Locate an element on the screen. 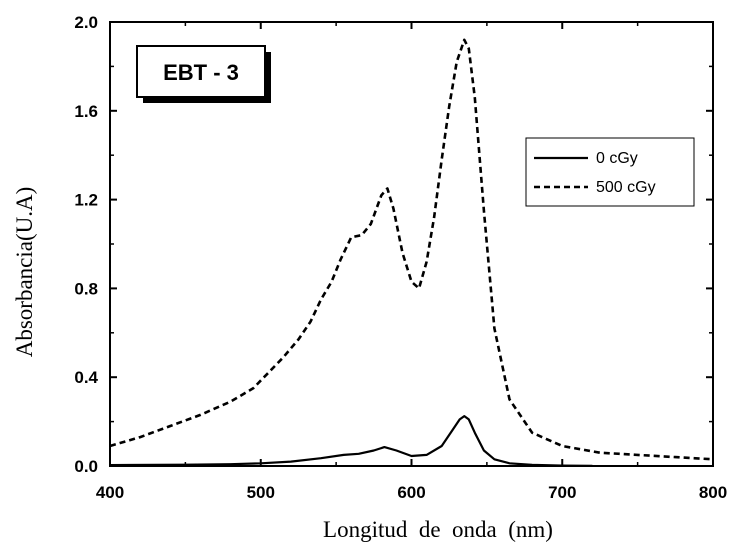 The image size is (740, 553). legend: 0 cGy 500 cGy is located at coordinates (610, 172).